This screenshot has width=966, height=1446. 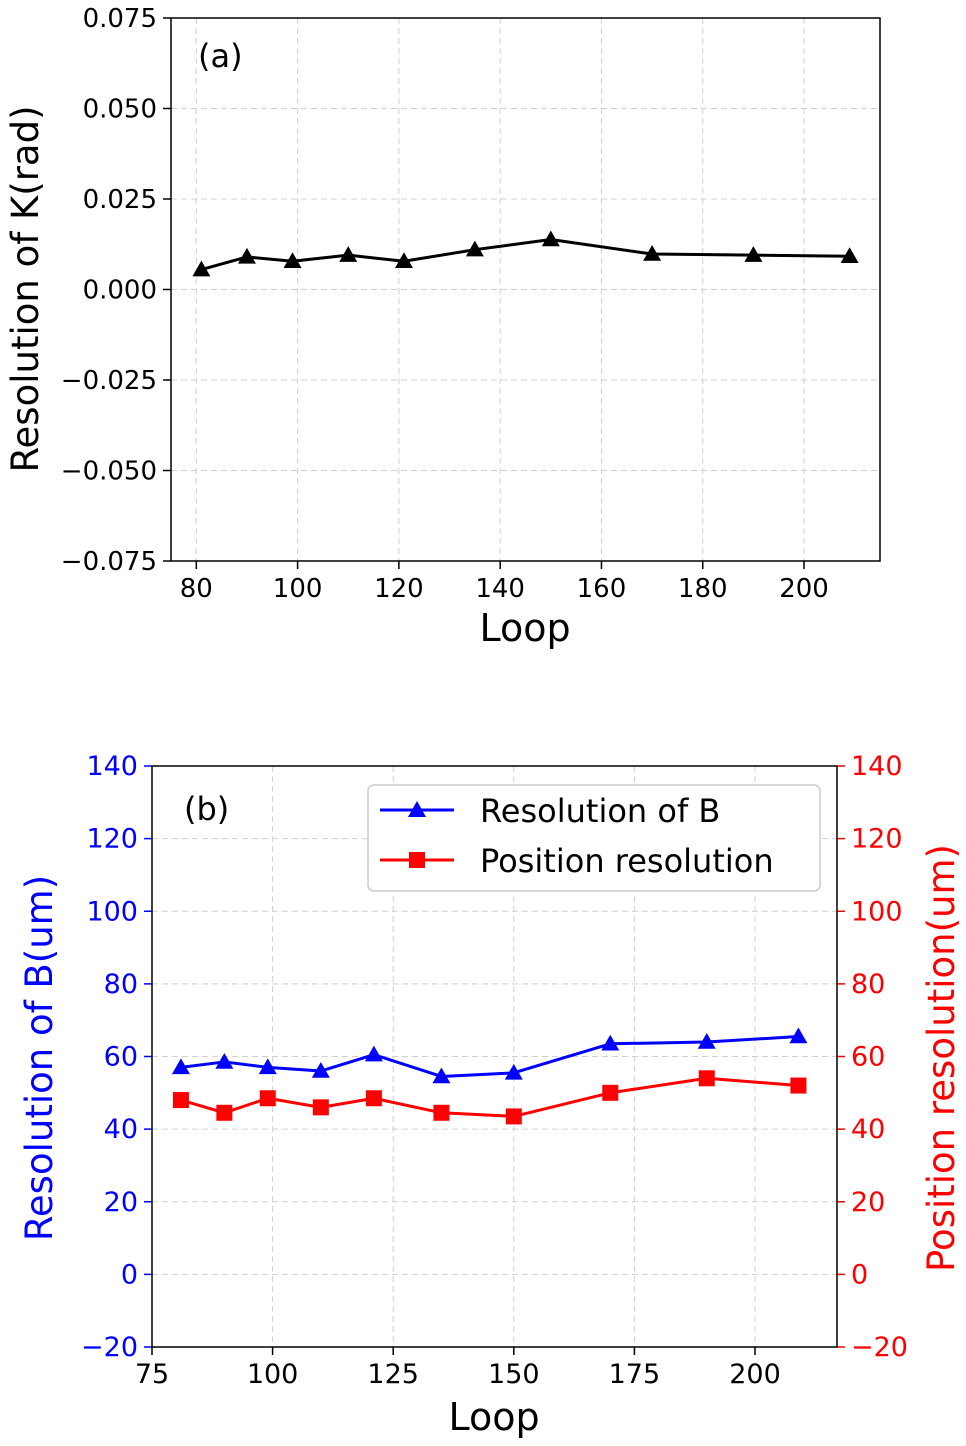 I want to click on y-tick-label: −20, so click(x=109, y=1347).